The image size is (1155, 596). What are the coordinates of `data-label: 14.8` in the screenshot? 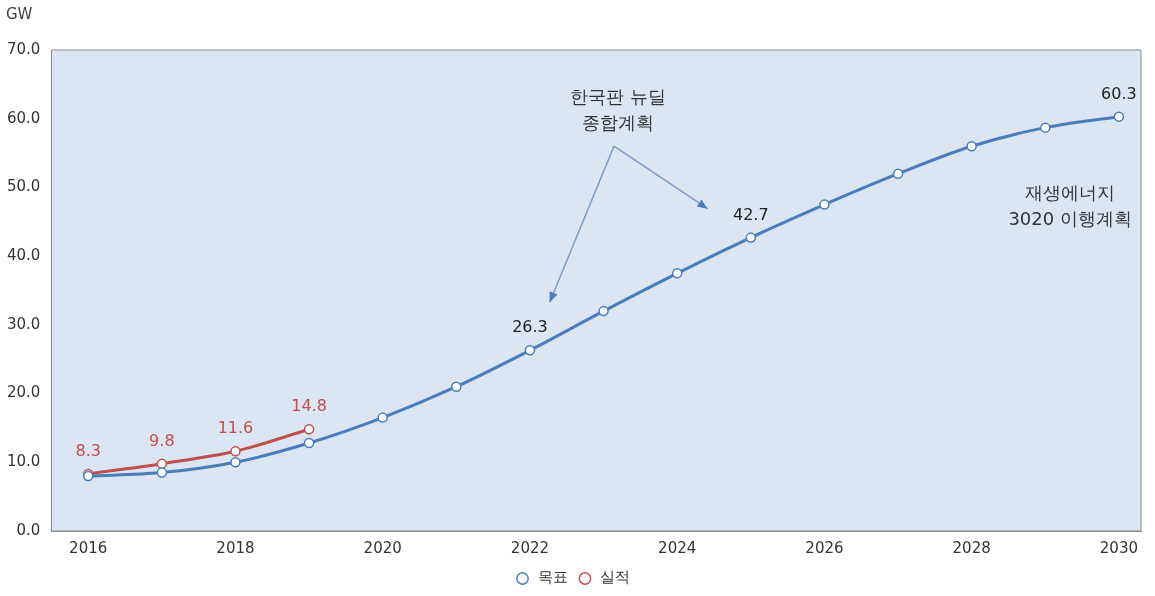 It's located at (309, 406).